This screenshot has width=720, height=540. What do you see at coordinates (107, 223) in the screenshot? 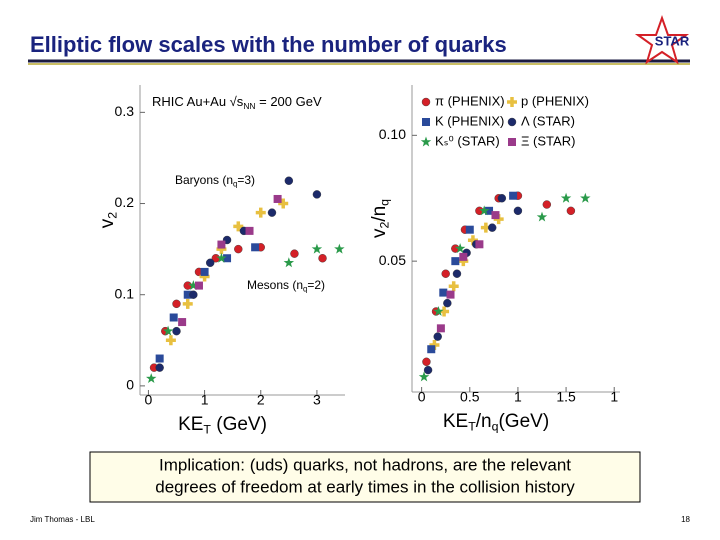
I see `label-part: v` at bounding box center [107, 223].